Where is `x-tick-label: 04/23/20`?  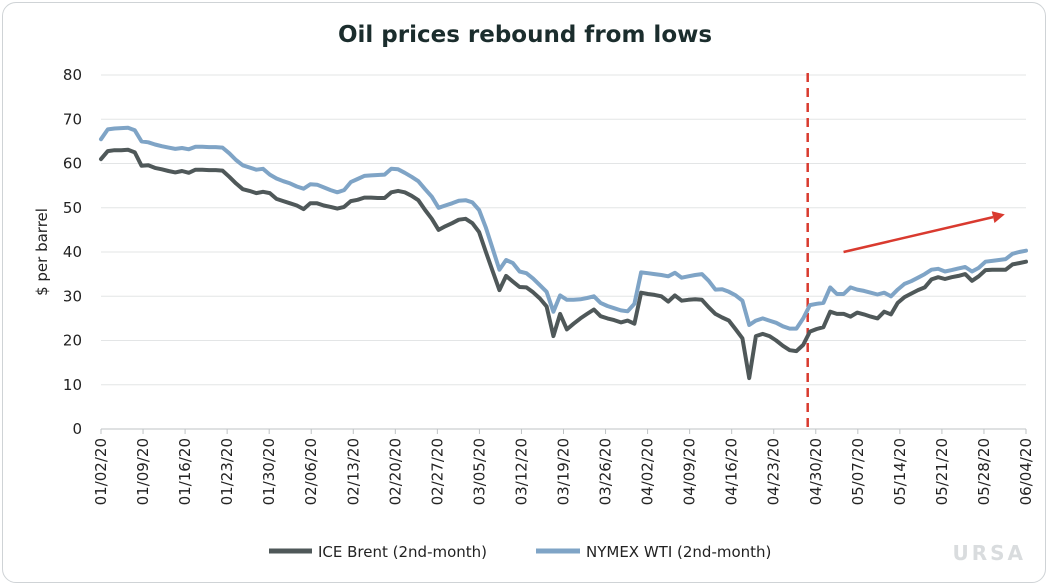
x-tick-label: 04/23/20 is located at coordinates (774, 471).